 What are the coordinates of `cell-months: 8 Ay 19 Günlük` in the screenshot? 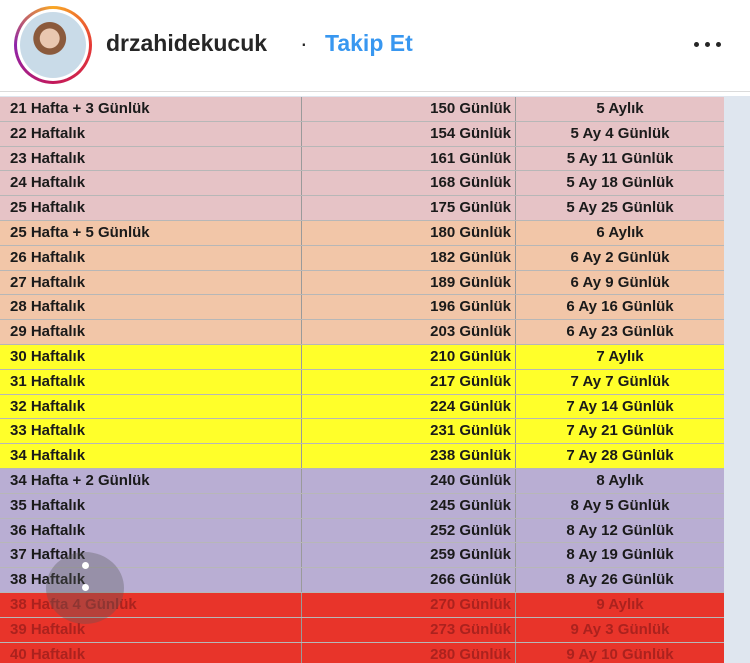 It's located at (620, 555).